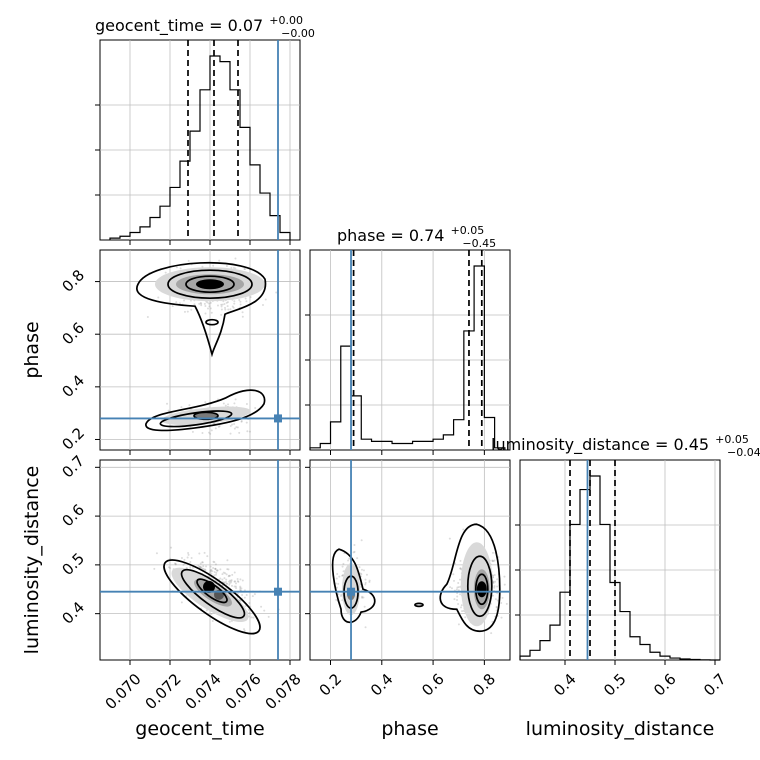 The width and height of the screenshot is (760, 760). I want to click on contour-tp-upper-inner, so click(210, 284).